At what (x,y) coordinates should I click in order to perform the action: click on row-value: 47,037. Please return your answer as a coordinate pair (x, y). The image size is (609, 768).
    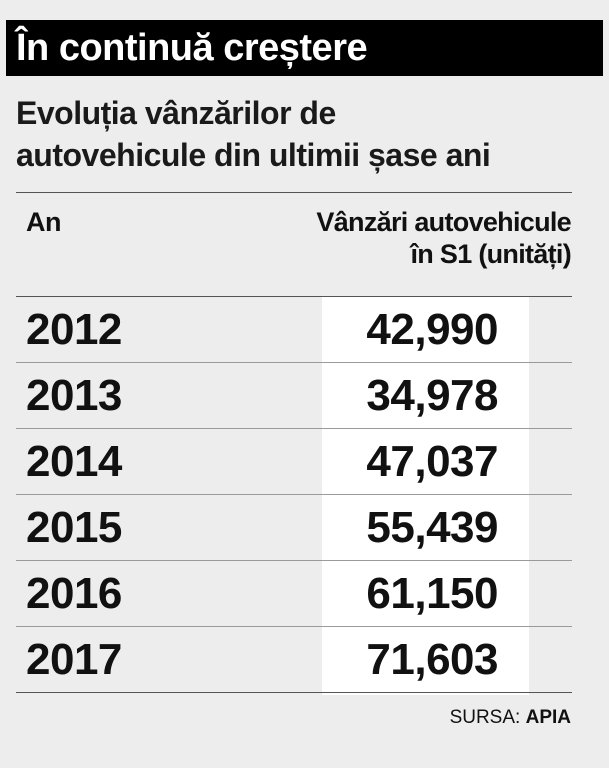
    Looking at the image, I should click on (432, 461).